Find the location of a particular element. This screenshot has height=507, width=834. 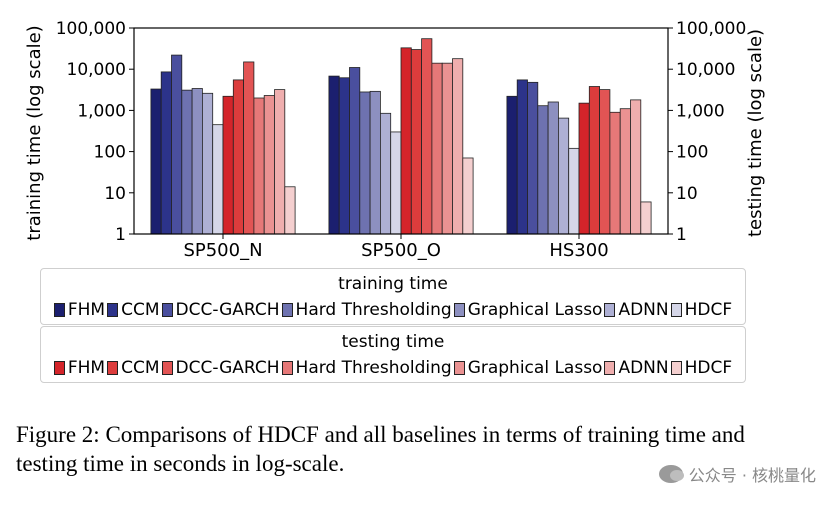

bar-test-dcc-garch-hs300 is located at coordinates (605, 162).